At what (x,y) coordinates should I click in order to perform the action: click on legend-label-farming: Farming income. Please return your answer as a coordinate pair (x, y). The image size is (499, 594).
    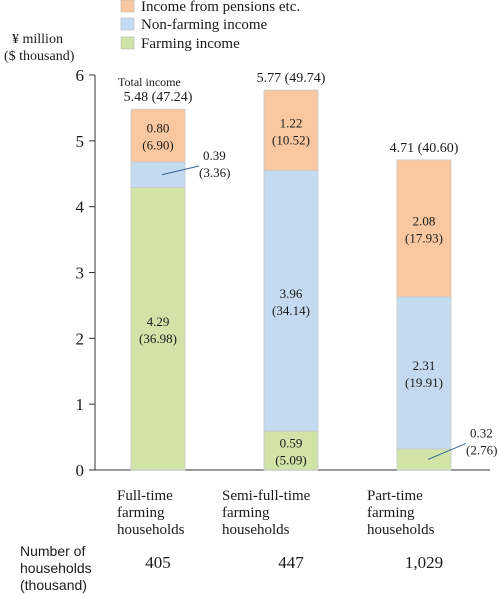
    Looking at the image, I should click on (190, 44).